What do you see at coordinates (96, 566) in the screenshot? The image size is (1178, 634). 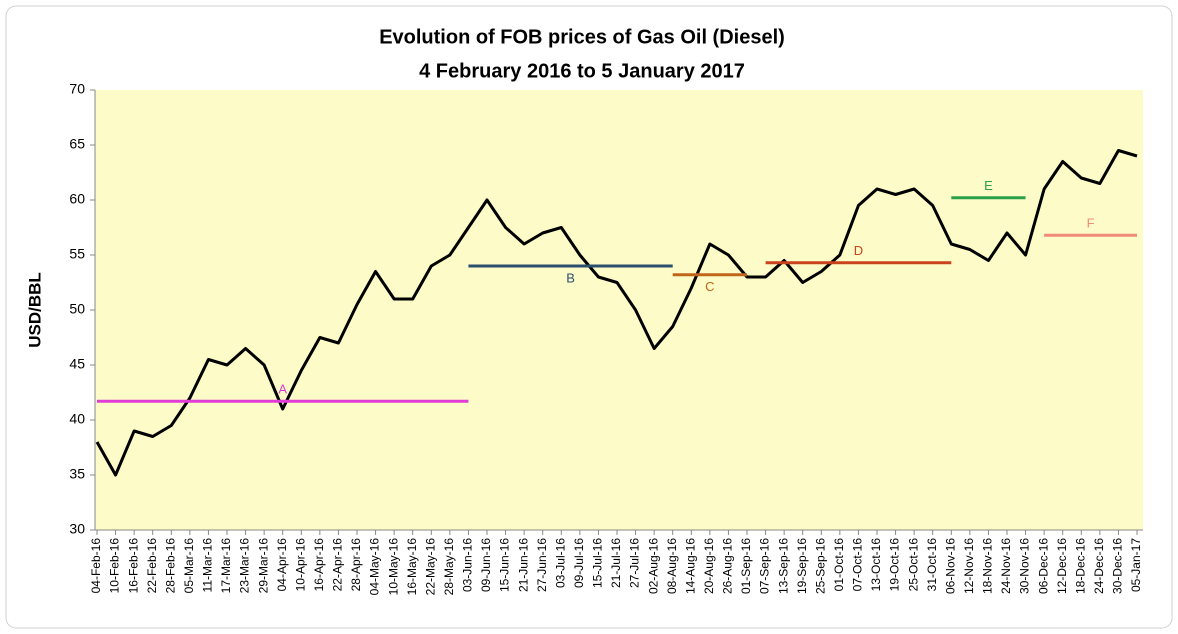 I see `x-tick-label: 04-Feb-16` at bounding box center [96, 566].